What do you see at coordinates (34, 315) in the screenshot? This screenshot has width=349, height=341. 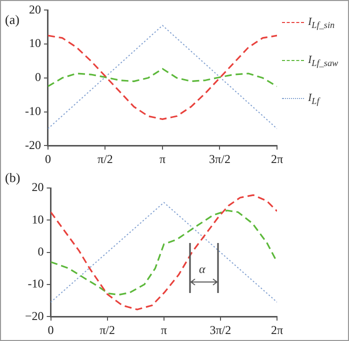 I see `y-tick-label: −20` at bounding box center [34, 315].